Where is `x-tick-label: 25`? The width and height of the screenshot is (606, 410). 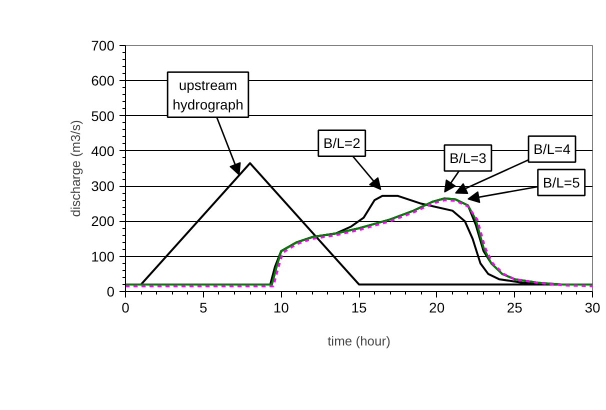 x-tick-label: 25 is located at coordinates (514, 308).